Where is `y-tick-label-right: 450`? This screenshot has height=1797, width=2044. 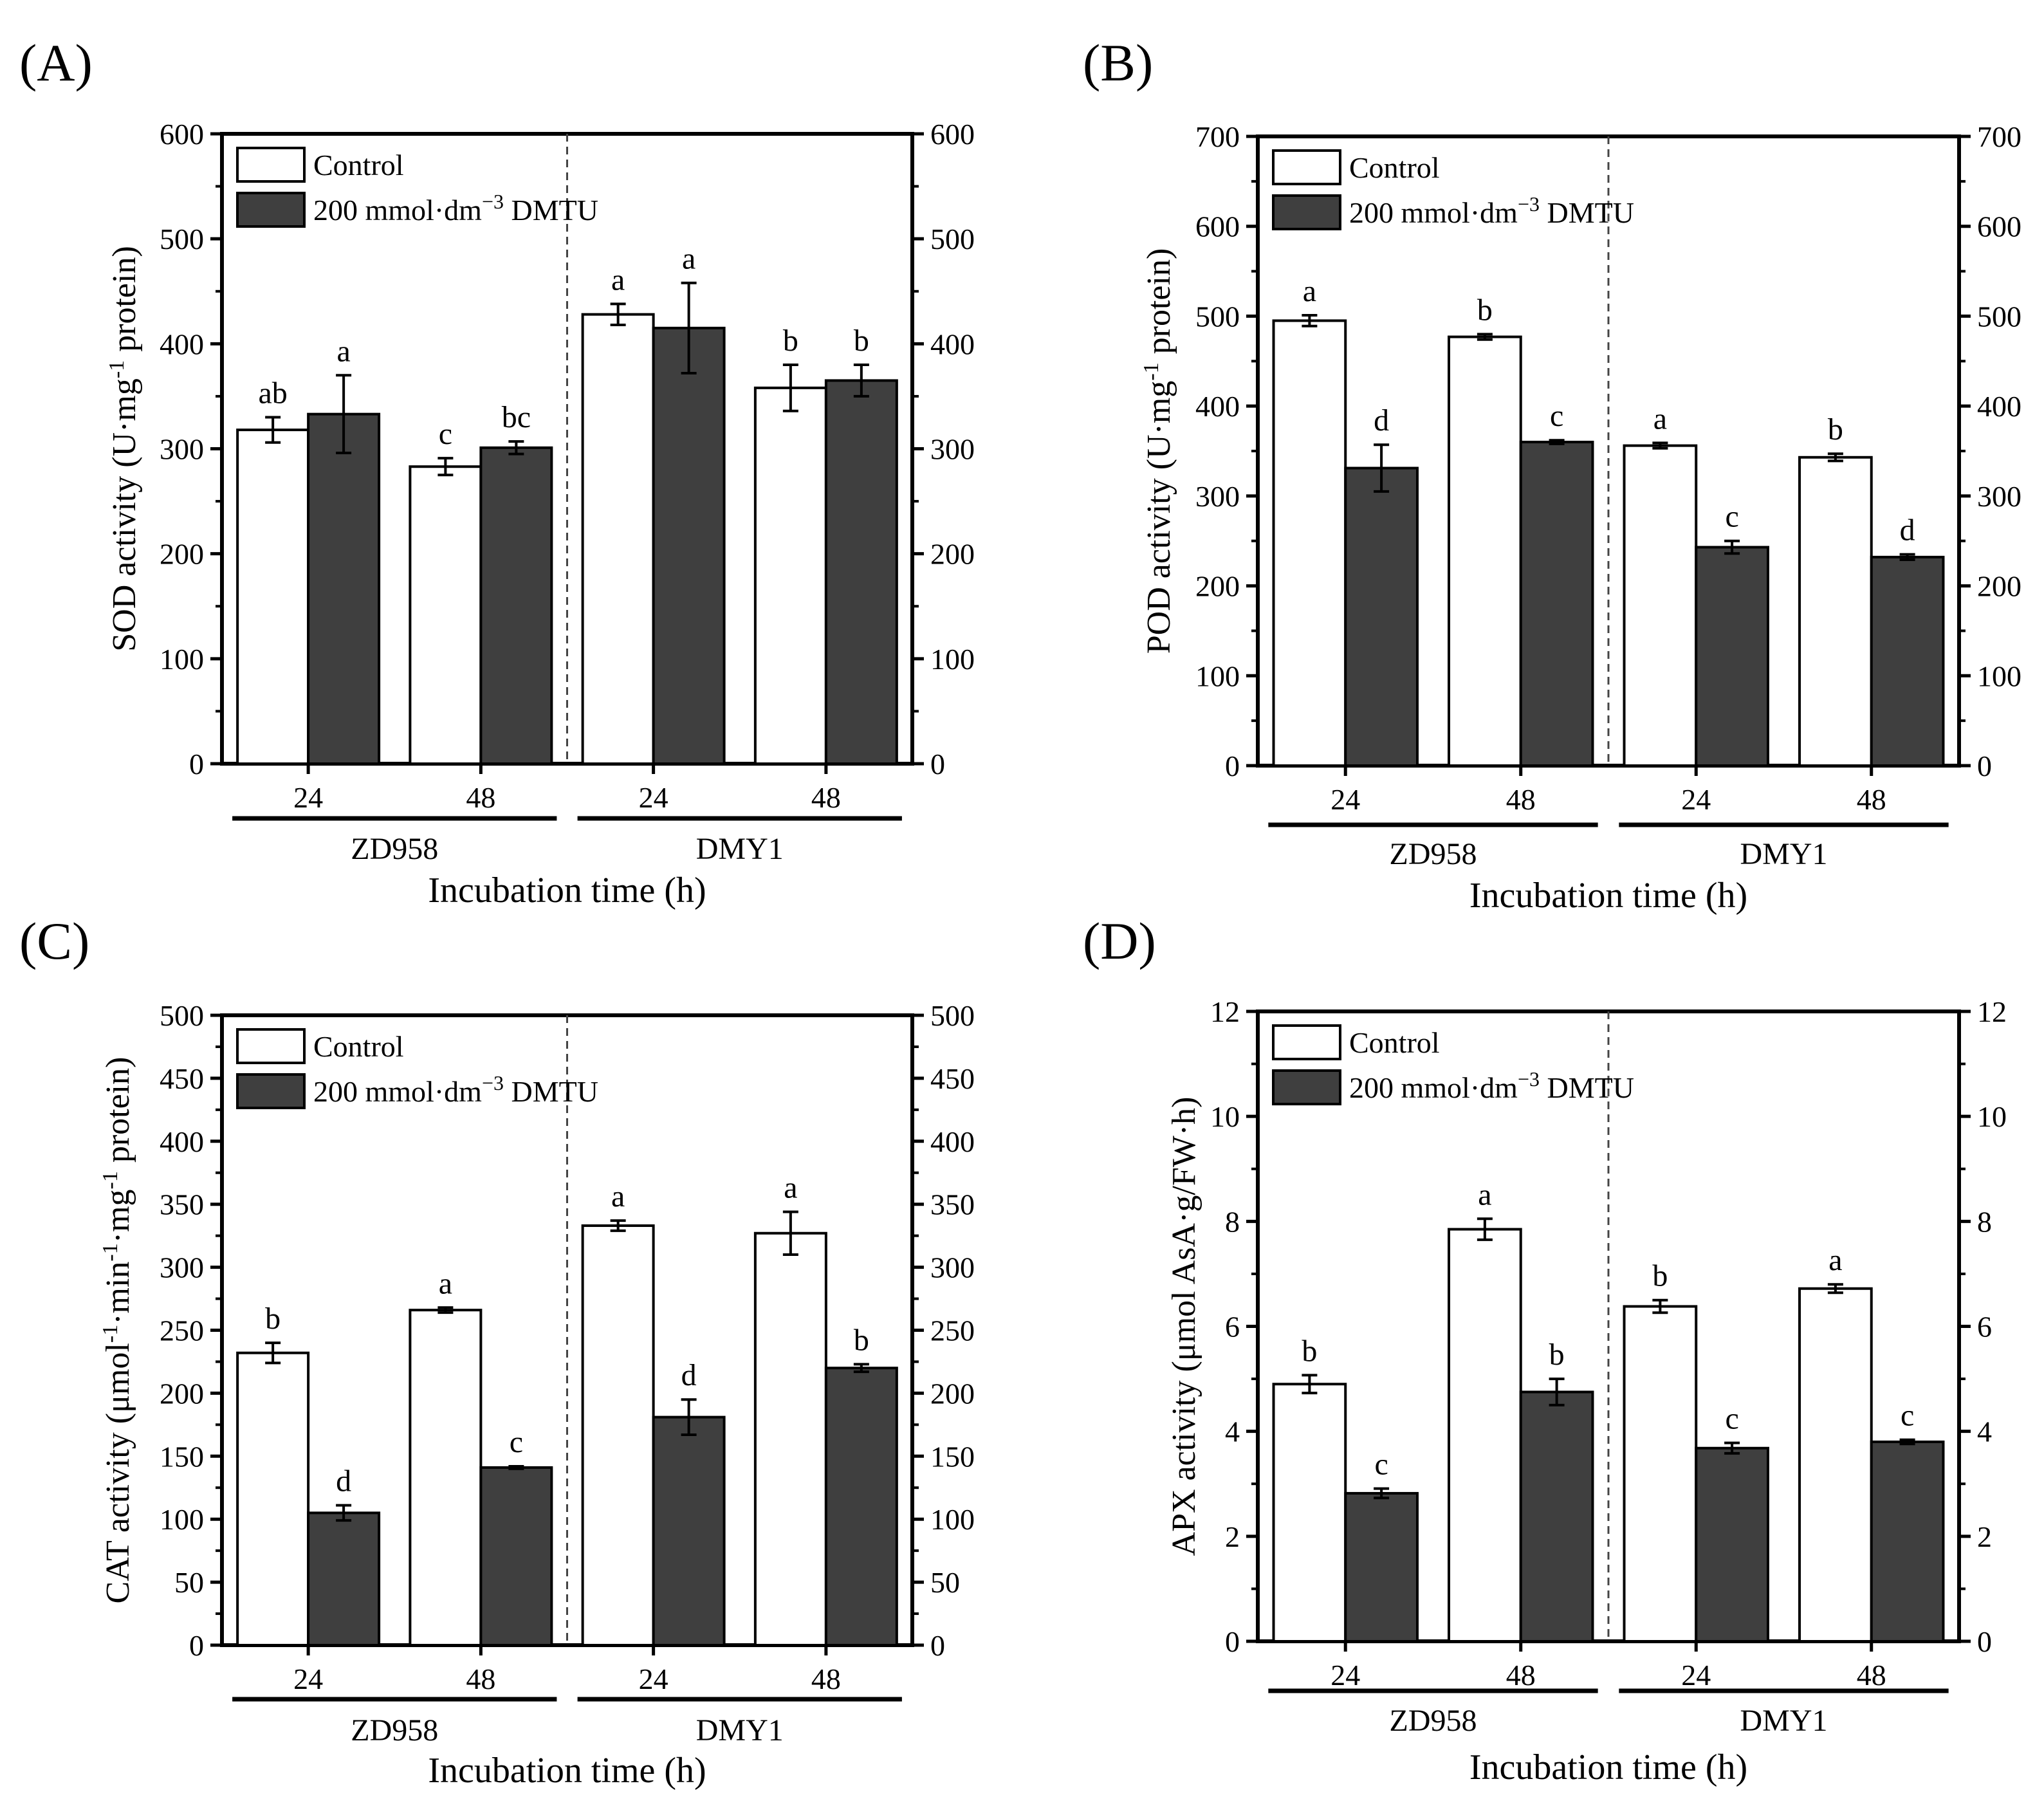 y-tick-label-right: 450 is located at coordinates (952, 1078).